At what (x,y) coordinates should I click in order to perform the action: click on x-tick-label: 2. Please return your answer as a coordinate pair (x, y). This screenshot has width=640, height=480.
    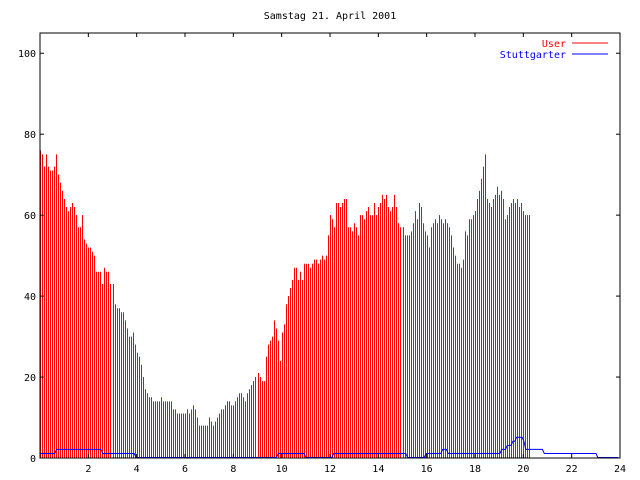
    Looking at the image, I should click on (88, 469).